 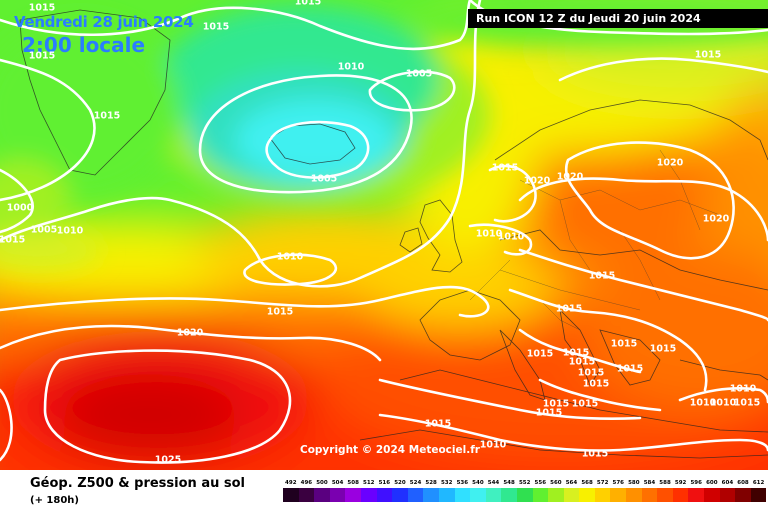 What do you see at coordinates (712, 483) in the screenshot?
I see `scale-value: 600` at bounding box center [712, 483].